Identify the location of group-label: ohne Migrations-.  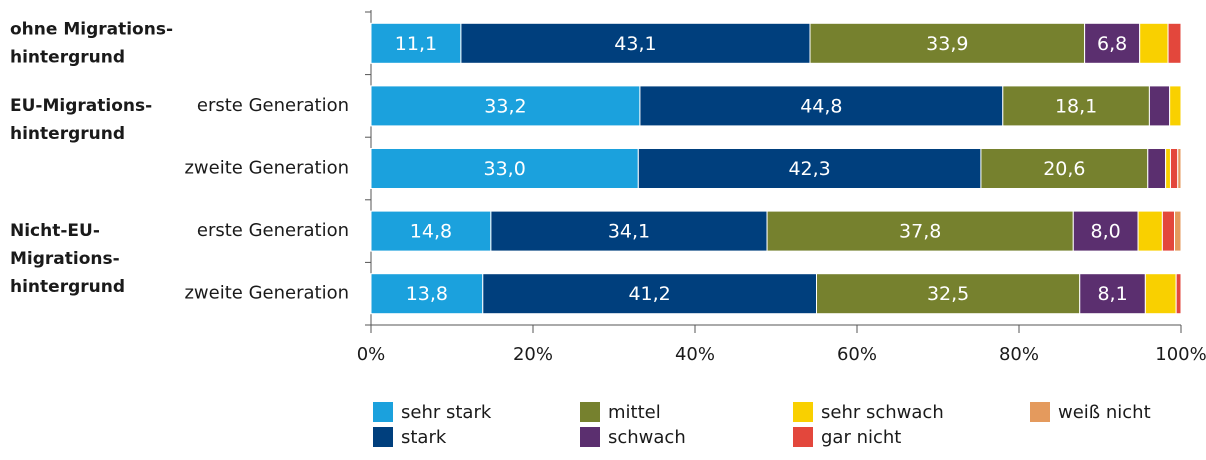
(91, 29).